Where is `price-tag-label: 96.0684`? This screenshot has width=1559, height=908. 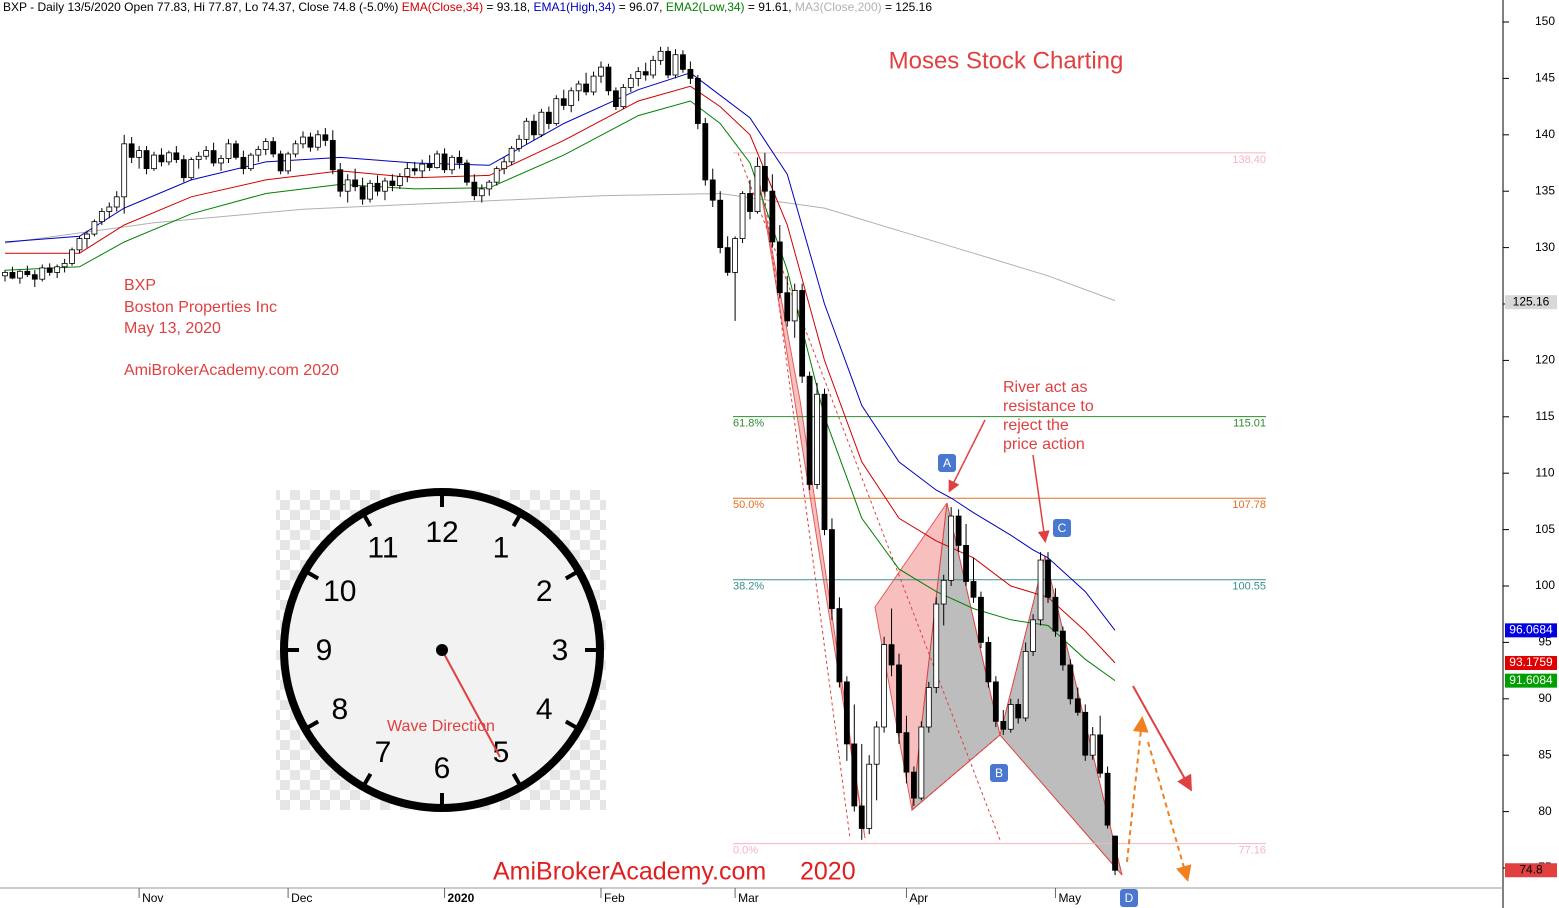 price-tag-label: 96.0684 is located at coordinates (1531, 630).